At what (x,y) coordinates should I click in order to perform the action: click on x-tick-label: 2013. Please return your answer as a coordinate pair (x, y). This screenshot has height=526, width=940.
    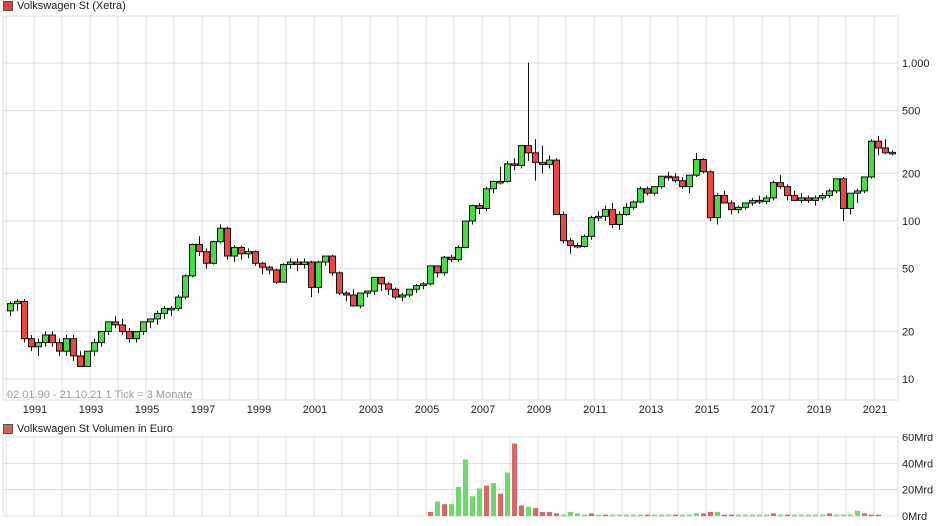
    Looking at the image, I should click on (651, 410).